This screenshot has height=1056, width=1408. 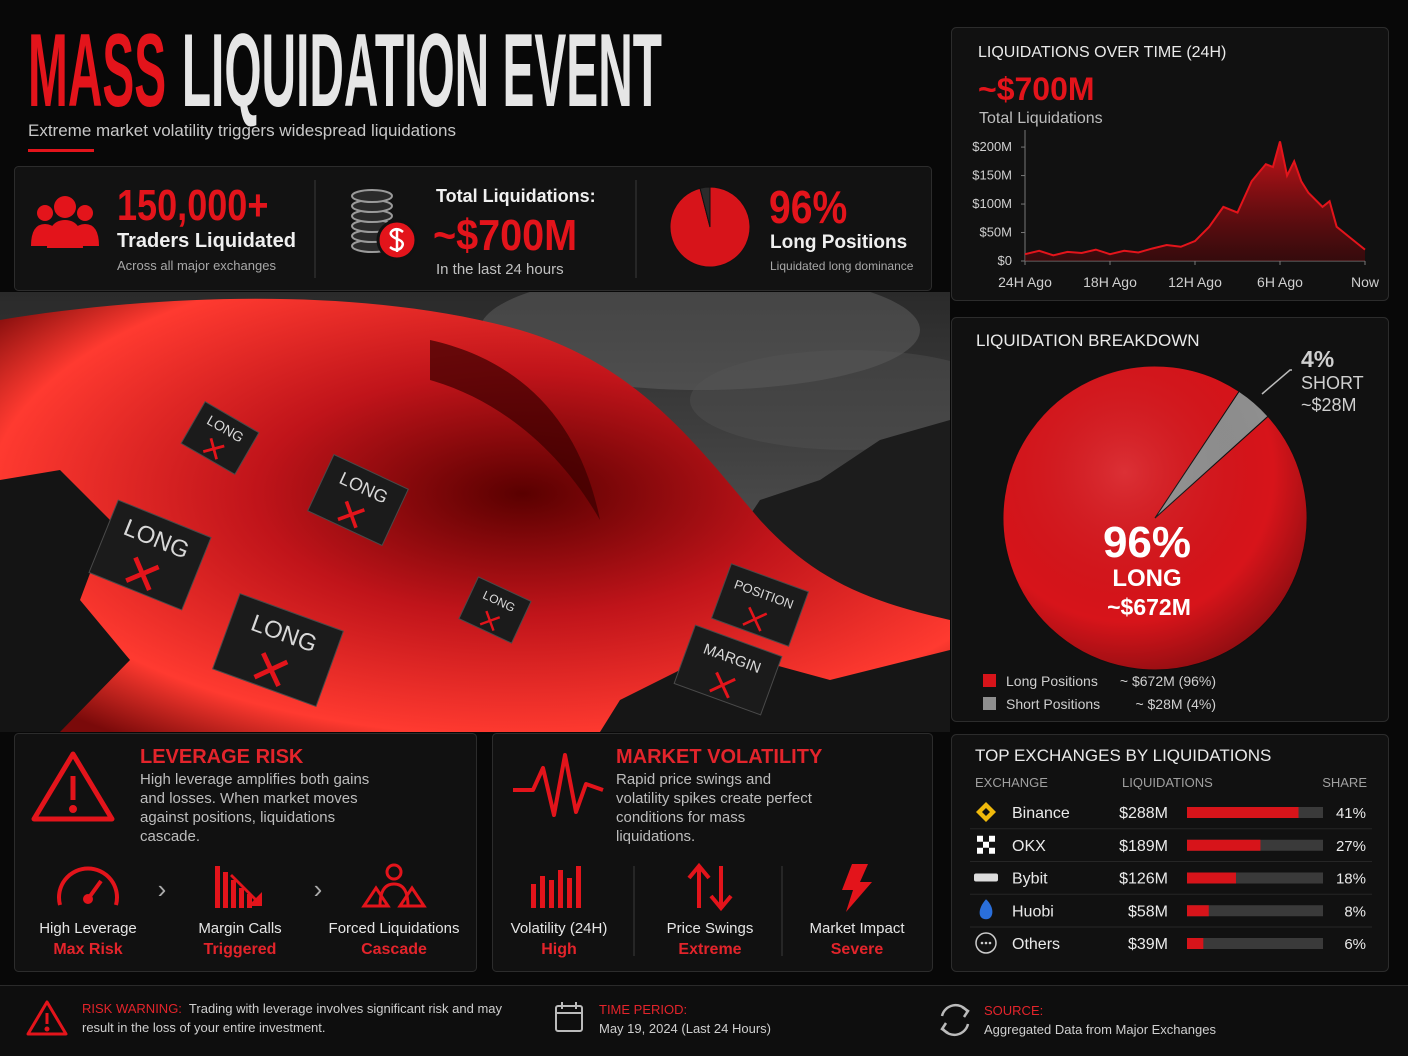 I want to click on exchange-name: Huobi, so click(x=1033, y=911).